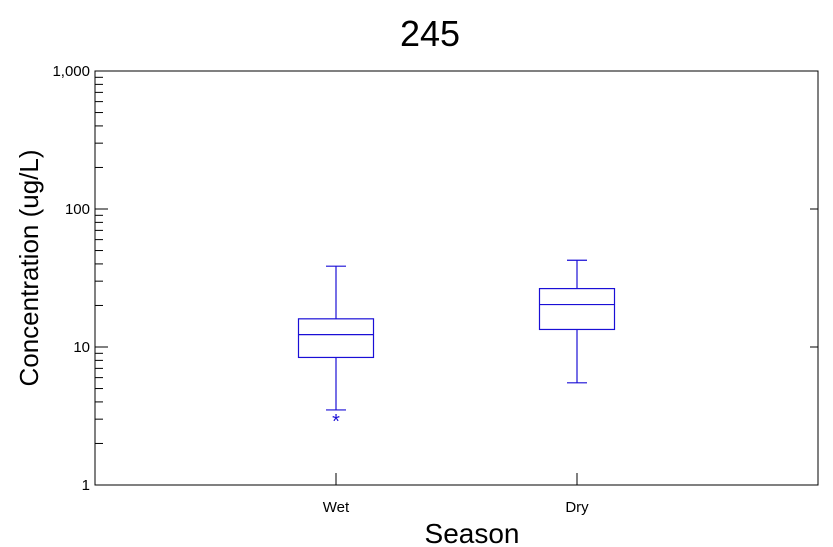 This screenshot has height=547, width=833. I want to click on outlier-marker: *, so click(336, 422).